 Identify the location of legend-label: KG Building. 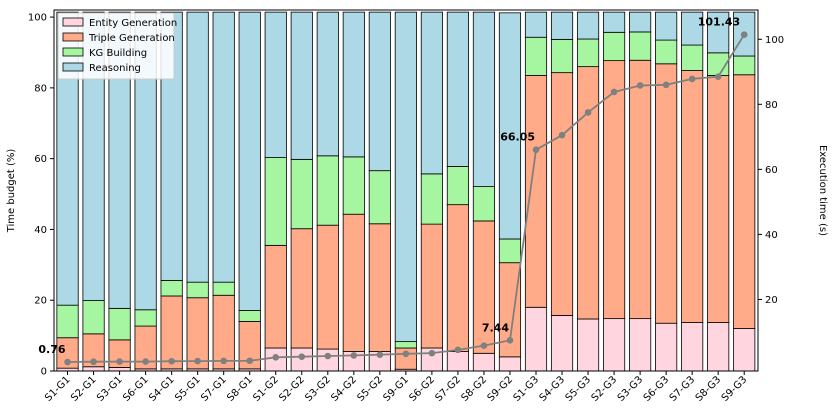
(118, 53).